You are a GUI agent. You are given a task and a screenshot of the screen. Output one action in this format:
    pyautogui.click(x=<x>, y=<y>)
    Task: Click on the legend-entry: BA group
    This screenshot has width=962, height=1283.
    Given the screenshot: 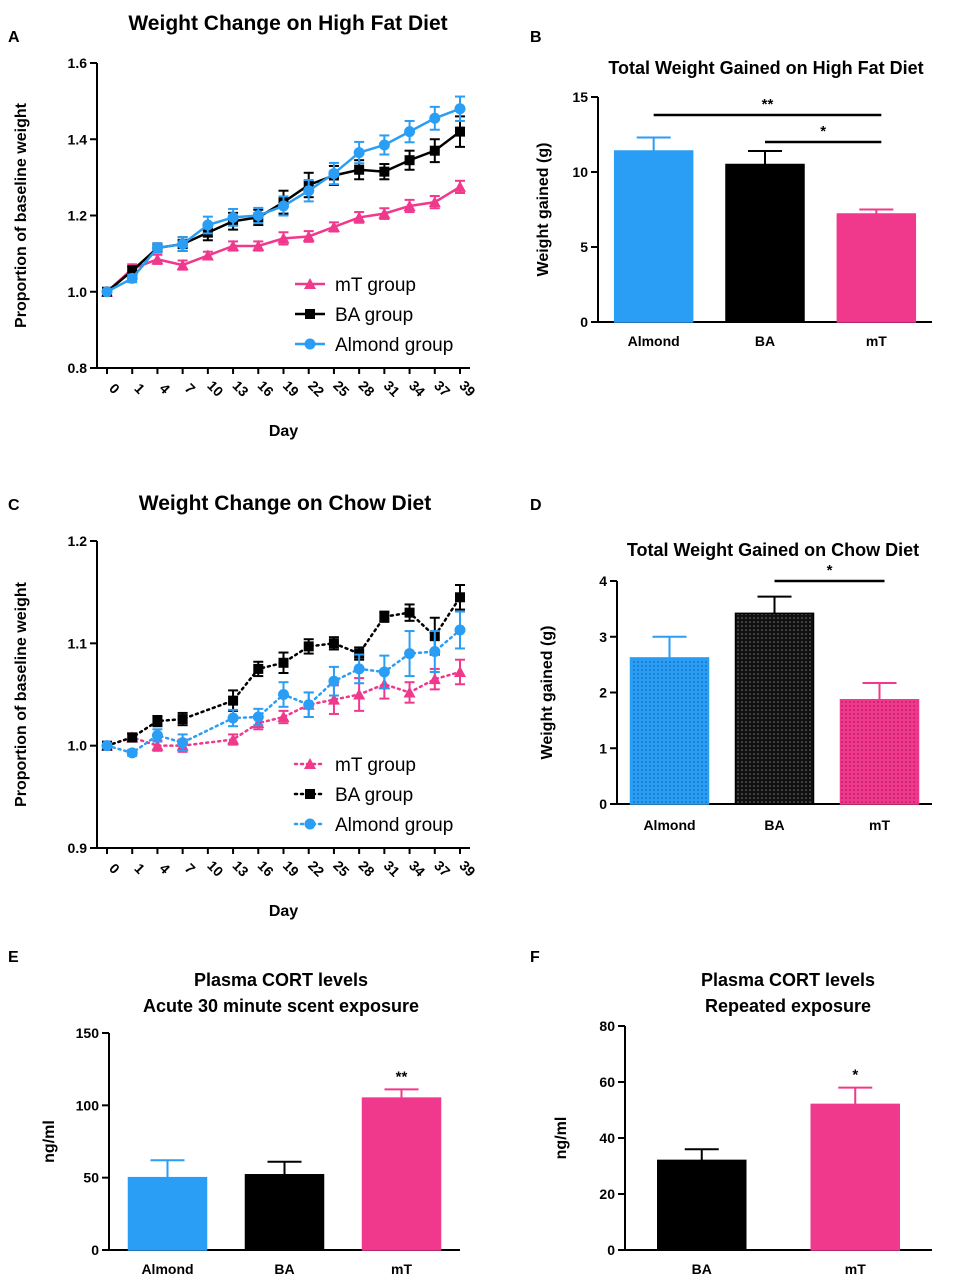 What is the action you would take?
    pyautogui.click(x=374, y=315)
    